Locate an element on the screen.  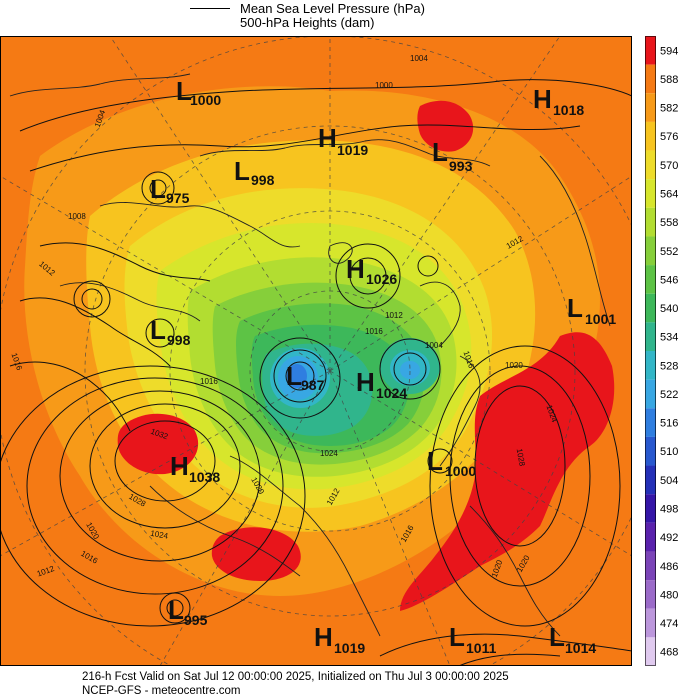
system-value: 987 is located at coordinates (313, 385).